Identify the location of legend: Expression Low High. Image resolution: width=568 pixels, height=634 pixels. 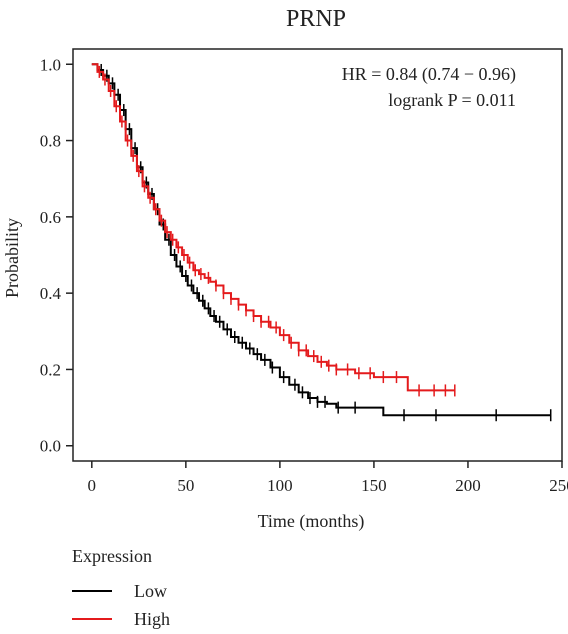
(121, 589).